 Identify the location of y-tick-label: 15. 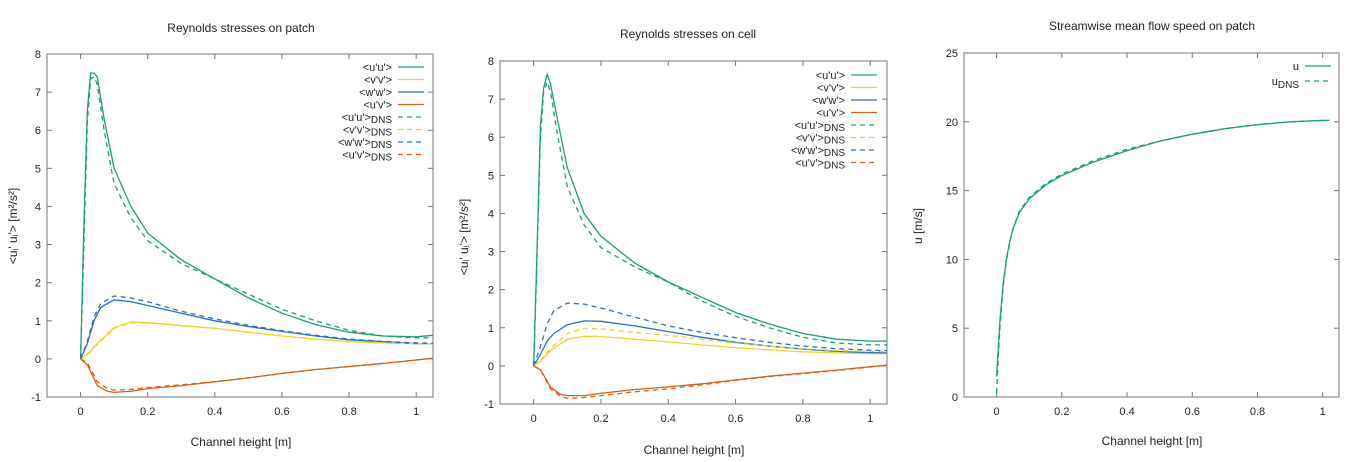
(952, 192).